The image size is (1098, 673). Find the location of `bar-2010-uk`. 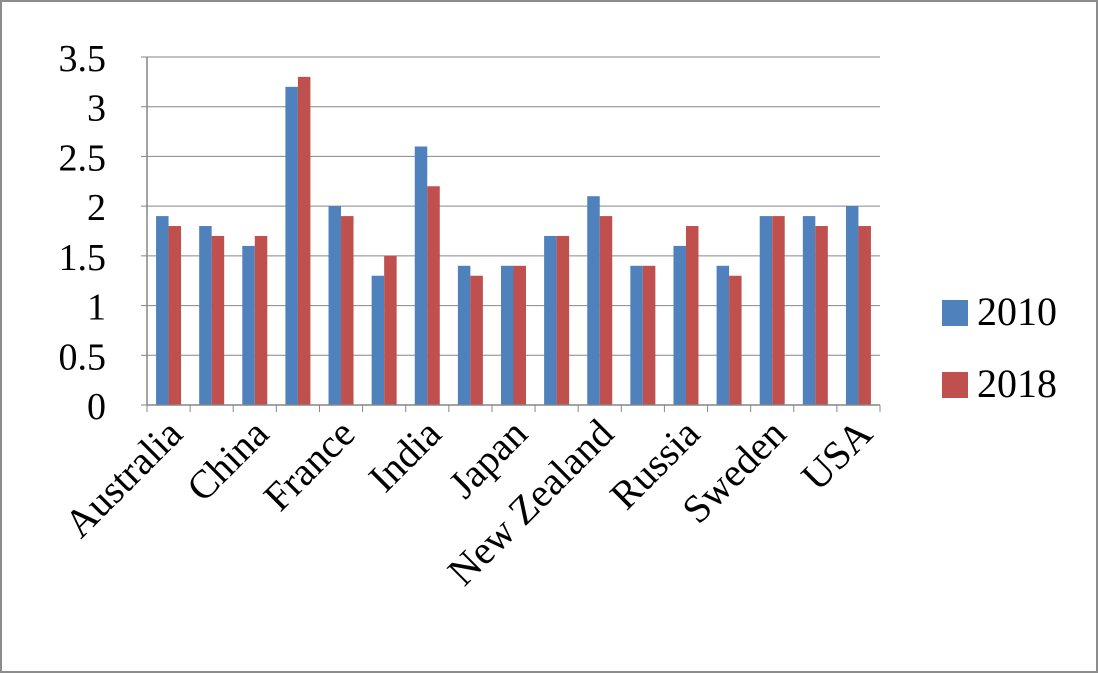

bar-2010-uk is located at coordinates (809, 310).